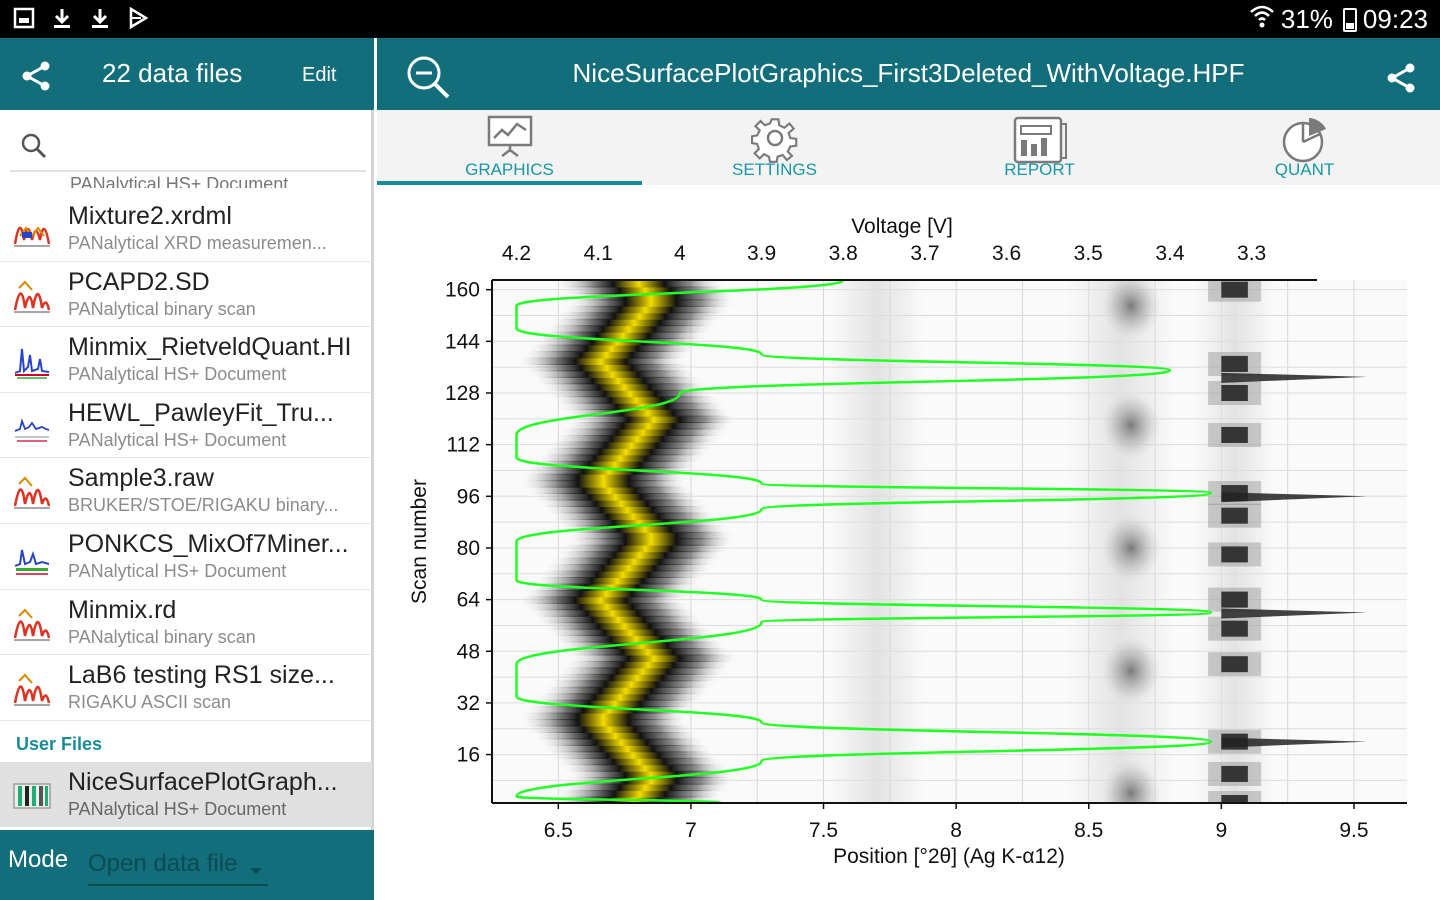 The width and height of the screenshot is (1440, 900). I want to click on y-tick-label: 16, so click(468, 755).